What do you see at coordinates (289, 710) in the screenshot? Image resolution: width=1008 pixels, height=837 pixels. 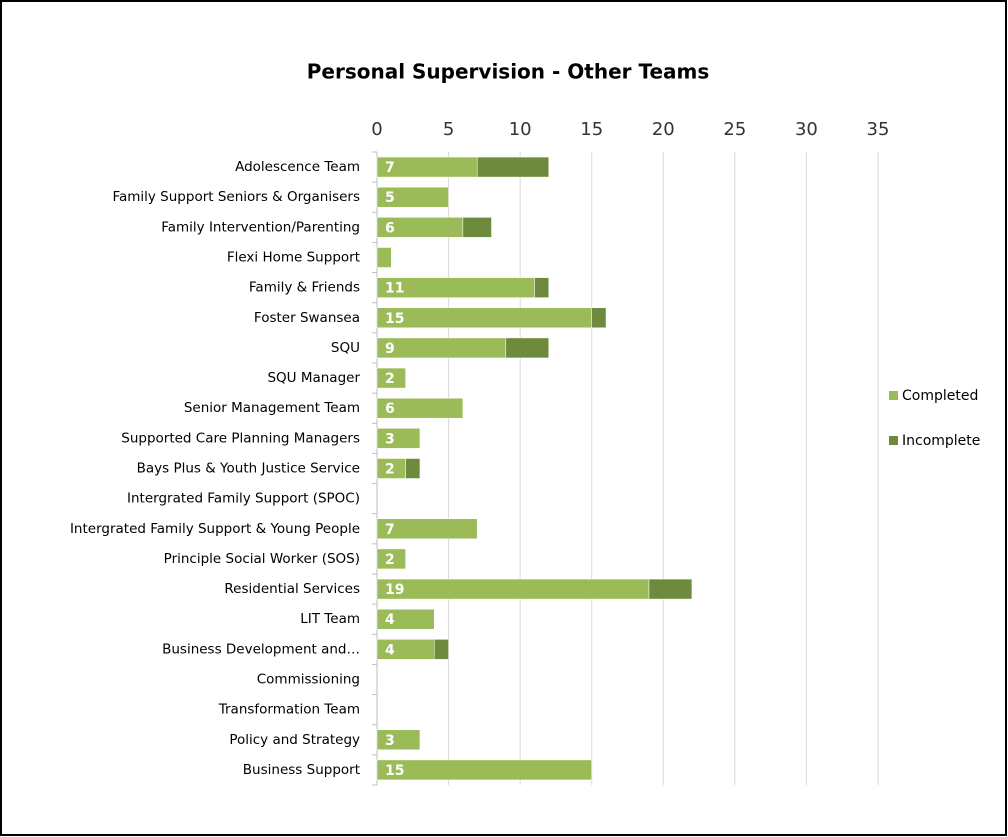 I see `category-label: Transformation Team` at bounding box center [289, 710].